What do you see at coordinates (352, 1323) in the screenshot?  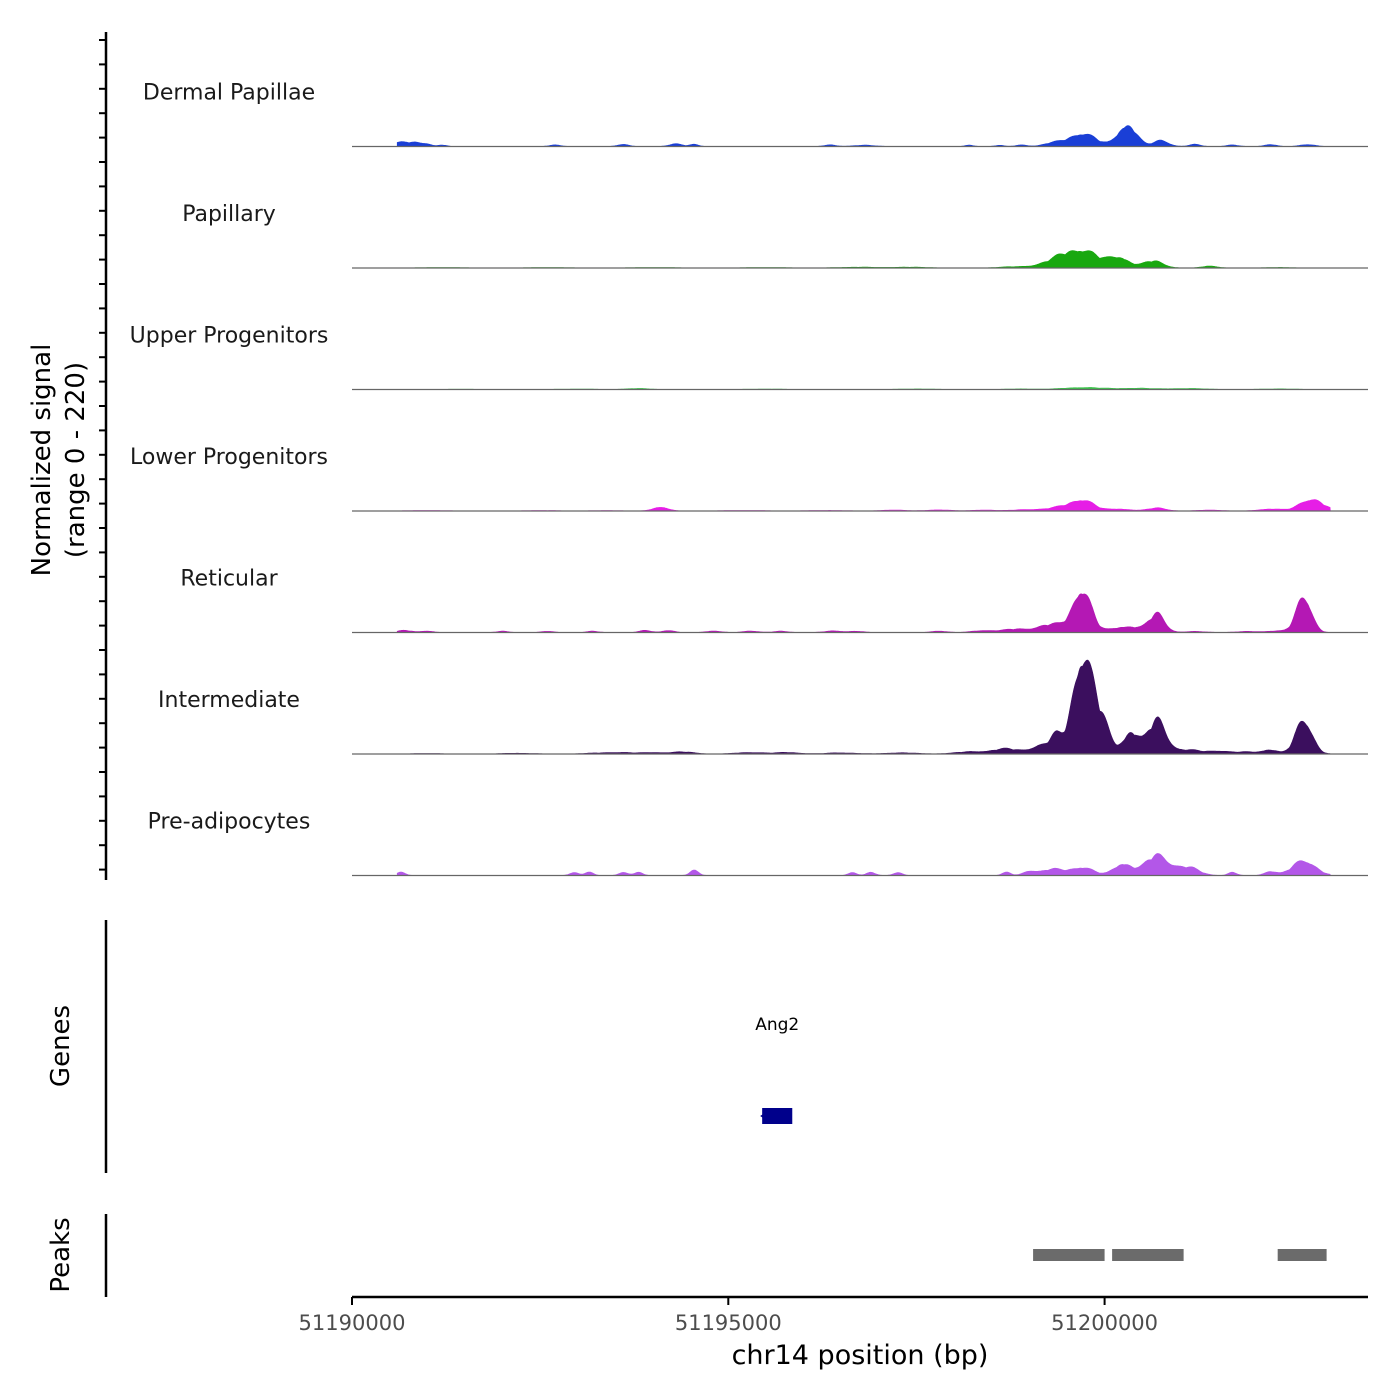 I see `x-tick-label: 51190000` at bounding box center [352, 1323].